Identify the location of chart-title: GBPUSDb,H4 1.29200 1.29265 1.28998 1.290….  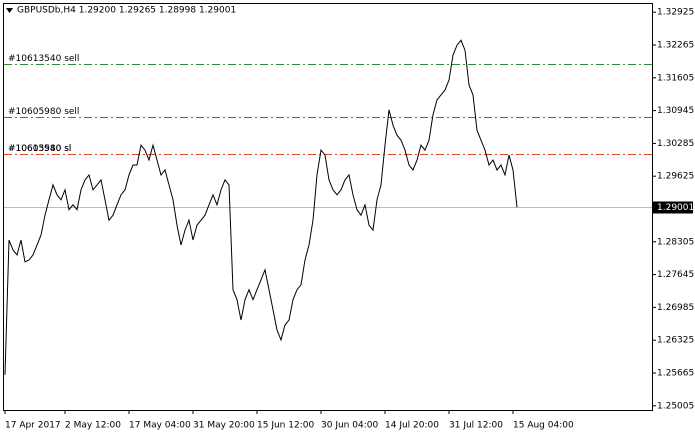
(126, 11).